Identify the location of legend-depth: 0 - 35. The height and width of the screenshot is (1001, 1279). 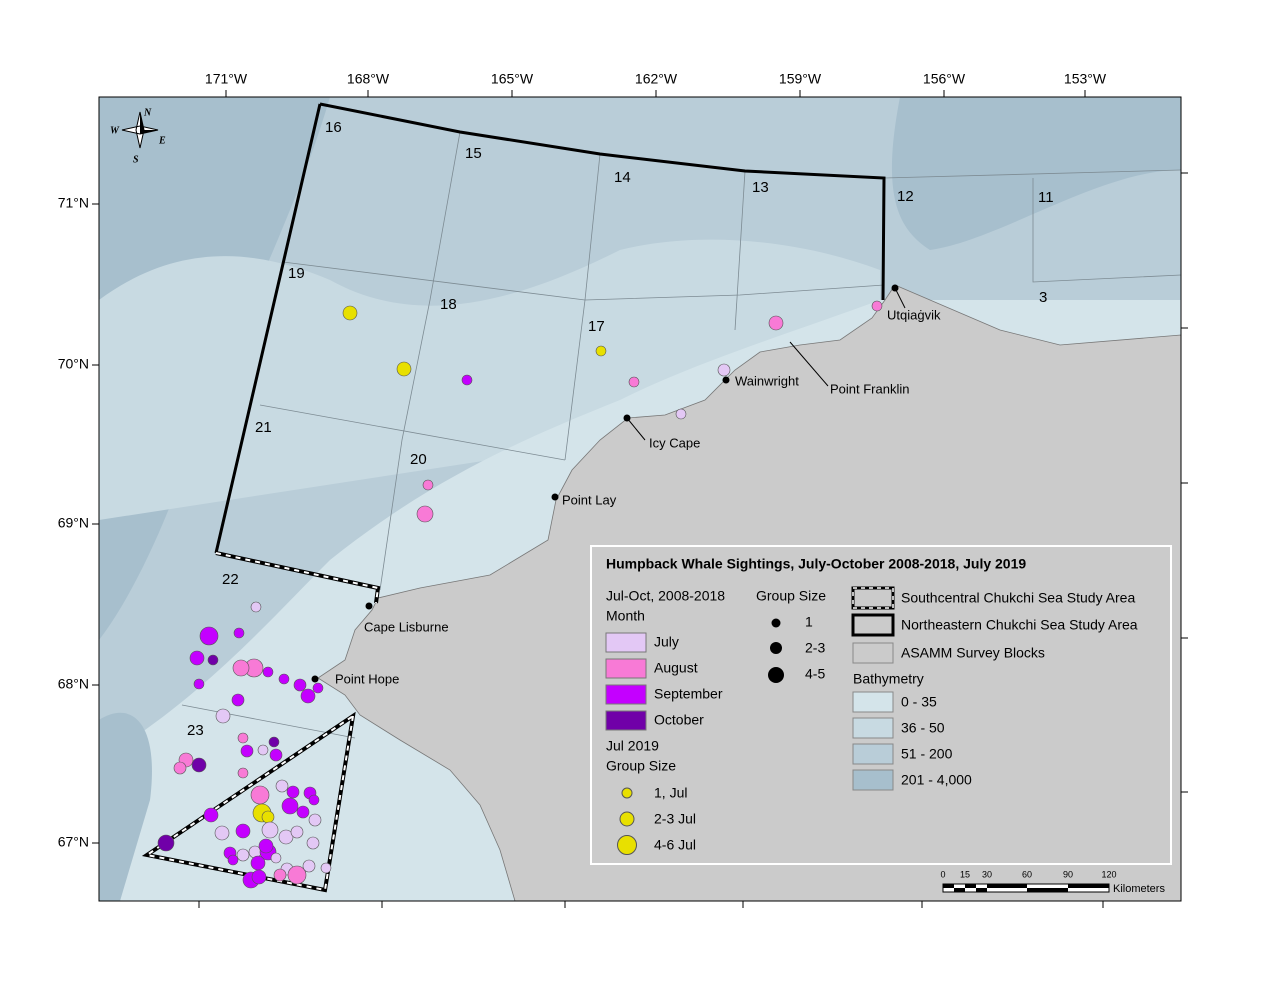
(919, 702).